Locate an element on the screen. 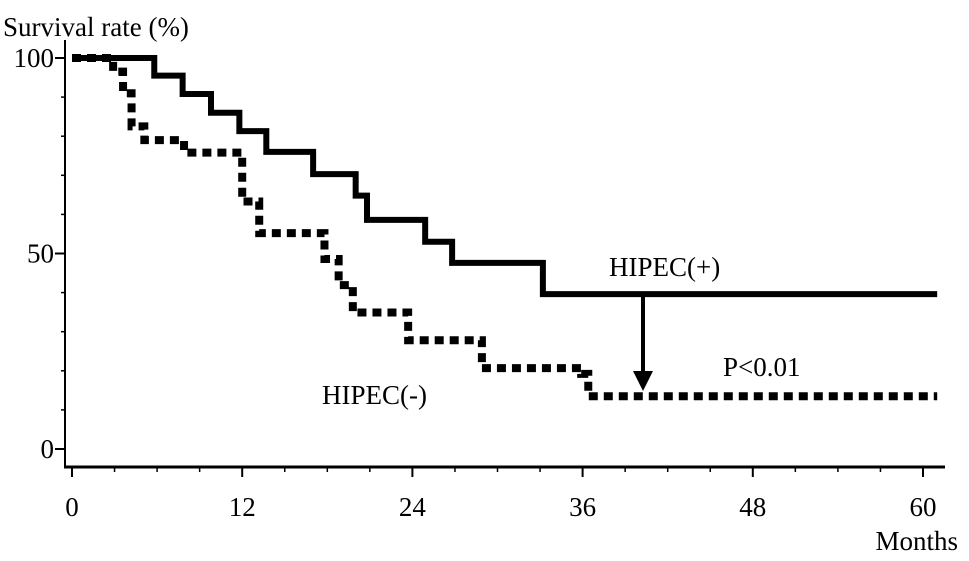 This screenshot has width=969, height=561. series-label-hipec-plus: HIPEC(+) is located at coordinates (664, 267).